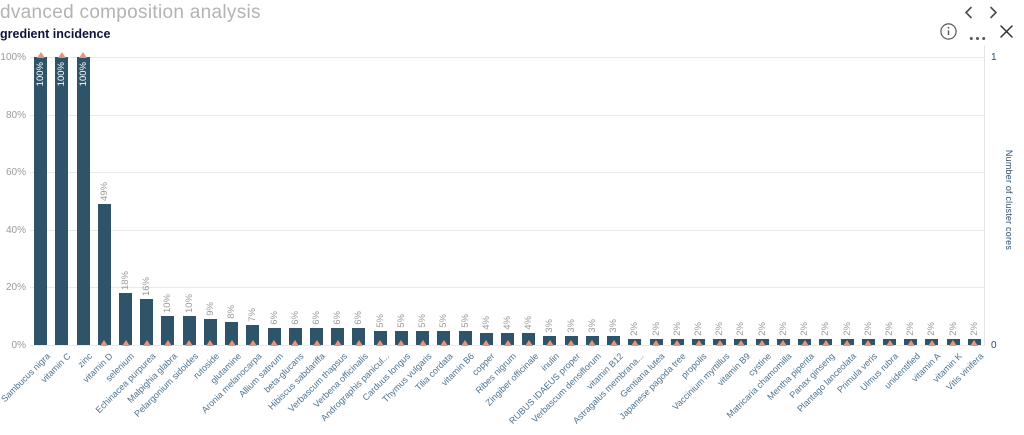 This screenshot has width=1024, height=435. What do you see at coordinates (968, 14) in the screenshot?
I see `panel-prev-button` at bounding box center [968, 14].